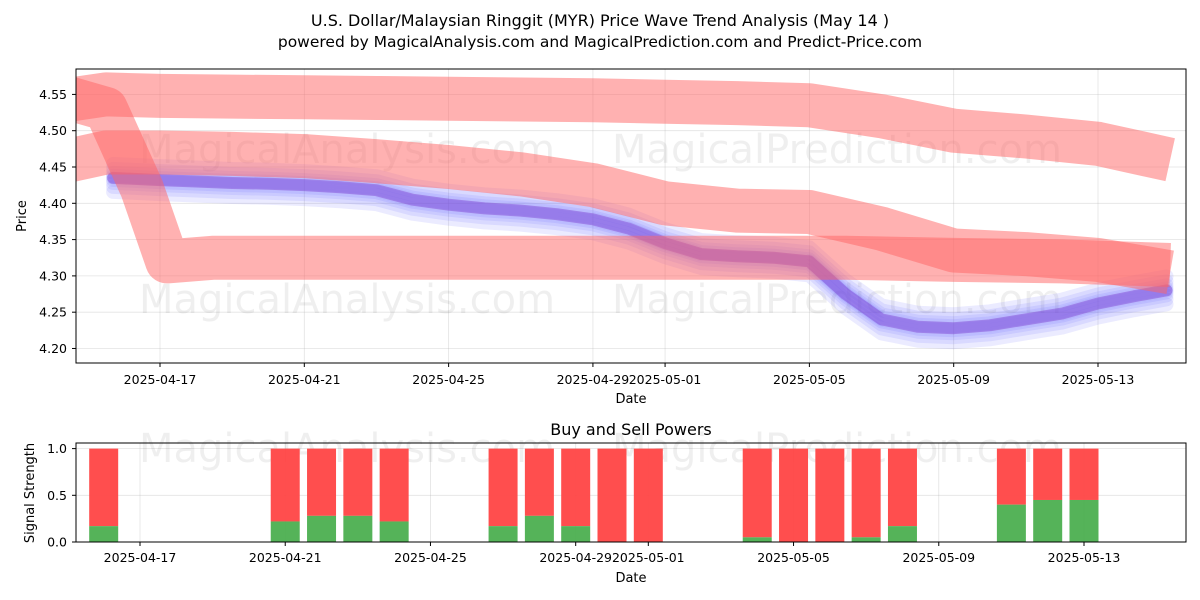  I want to click on signal-y-tick-label: 1.0, so click(57, 448).